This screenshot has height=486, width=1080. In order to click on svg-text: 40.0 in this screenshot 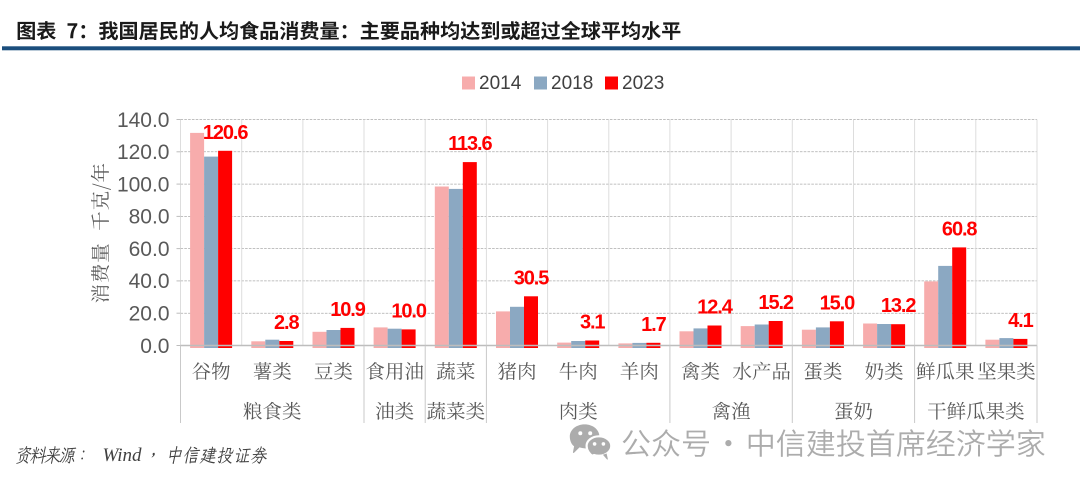, I will do `click(149, 281)`.